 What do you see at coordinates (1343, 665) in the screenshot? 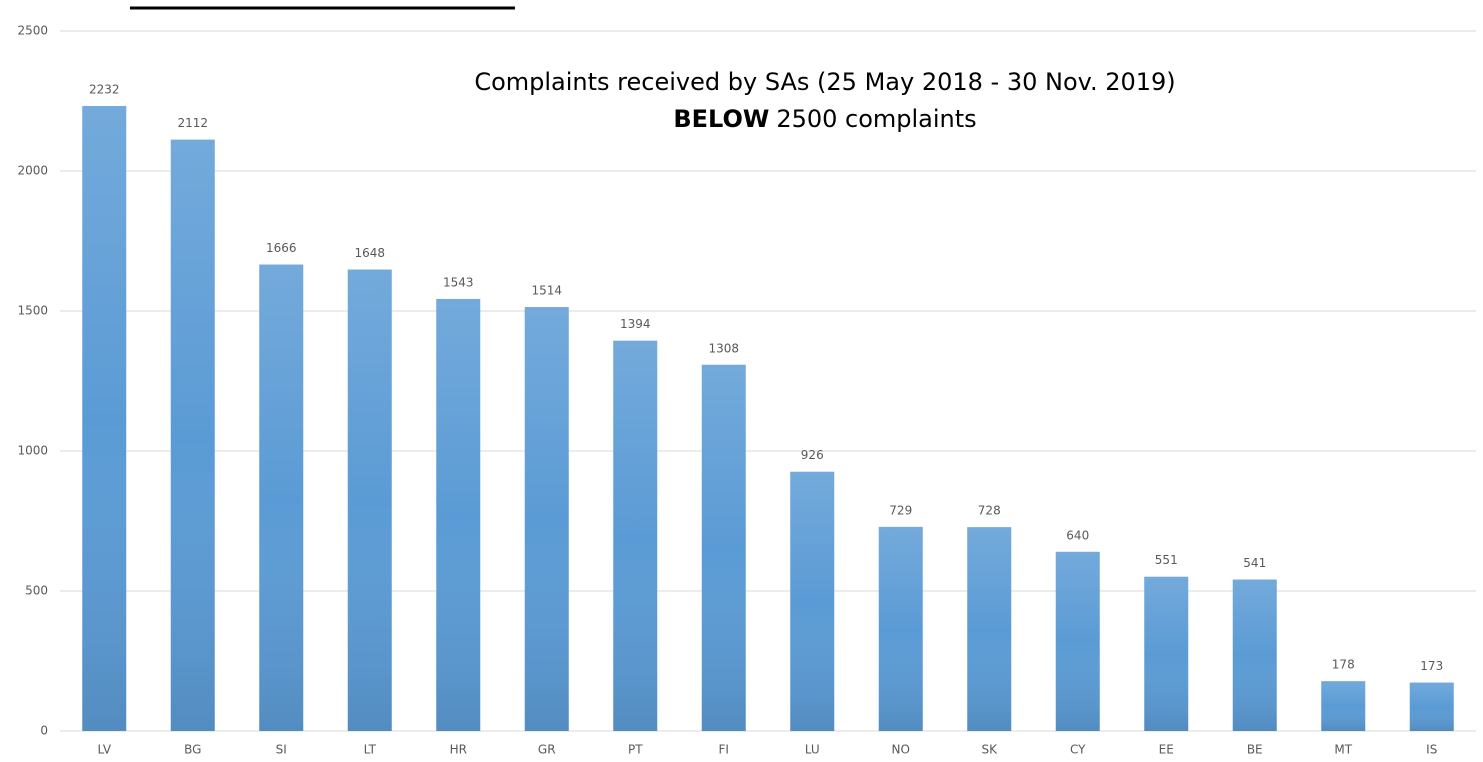
I see `data-label: 178` at bounding box center [1343, 665].